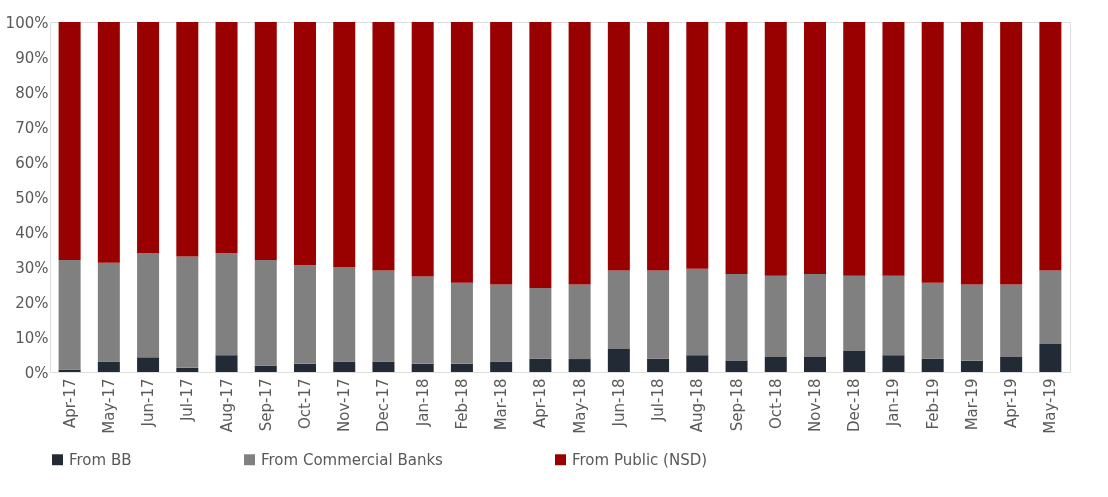 Image resolution: width=1108 pixels, height=497 pixels. Describe the element at coordinates (148, 403) in the screenshot. I see `x-tick-label: Jun-17` at that location.